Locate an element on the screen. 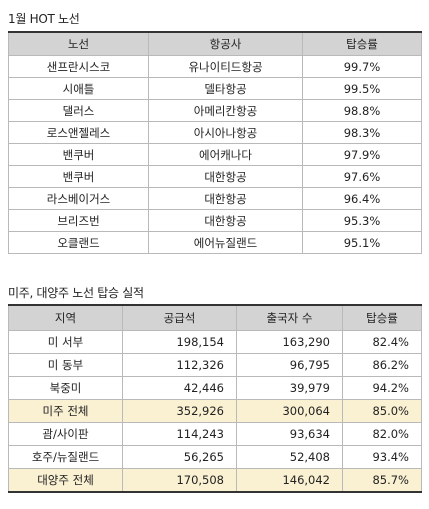 Image resolution: width=429 pixels, height=509 pixels. airline-cell: 아시아나항공 is located at coordinates (225, 132).